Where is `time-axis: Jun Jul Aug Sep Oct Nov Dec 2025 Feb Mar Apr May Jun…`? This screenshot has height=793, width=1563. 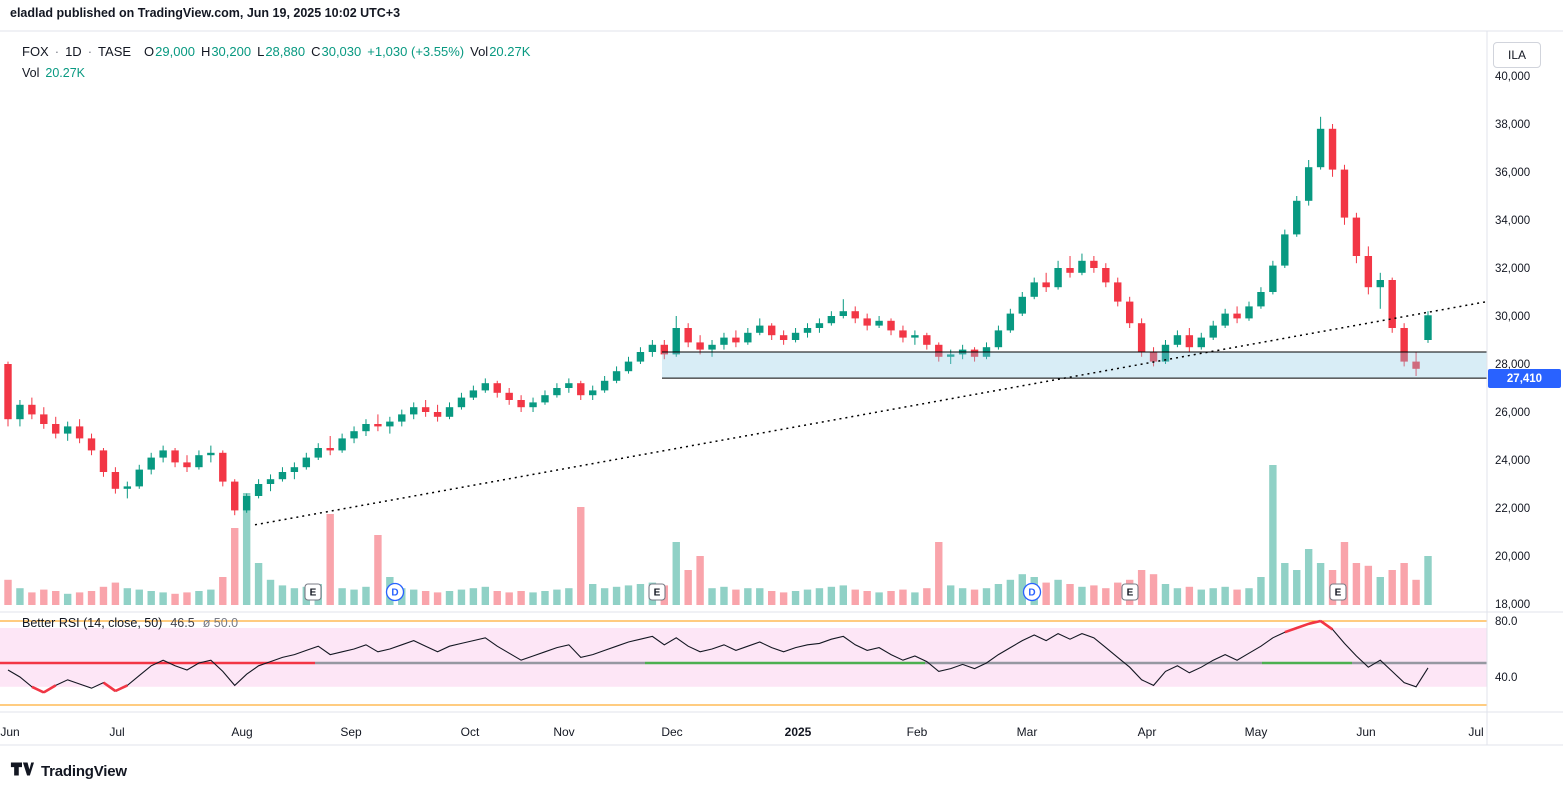
time-axis: Jun Jul Aug Sep Oct Nov Dec 2025 Feb Mar Apr May Jun… is located at coordinates (741, 732).